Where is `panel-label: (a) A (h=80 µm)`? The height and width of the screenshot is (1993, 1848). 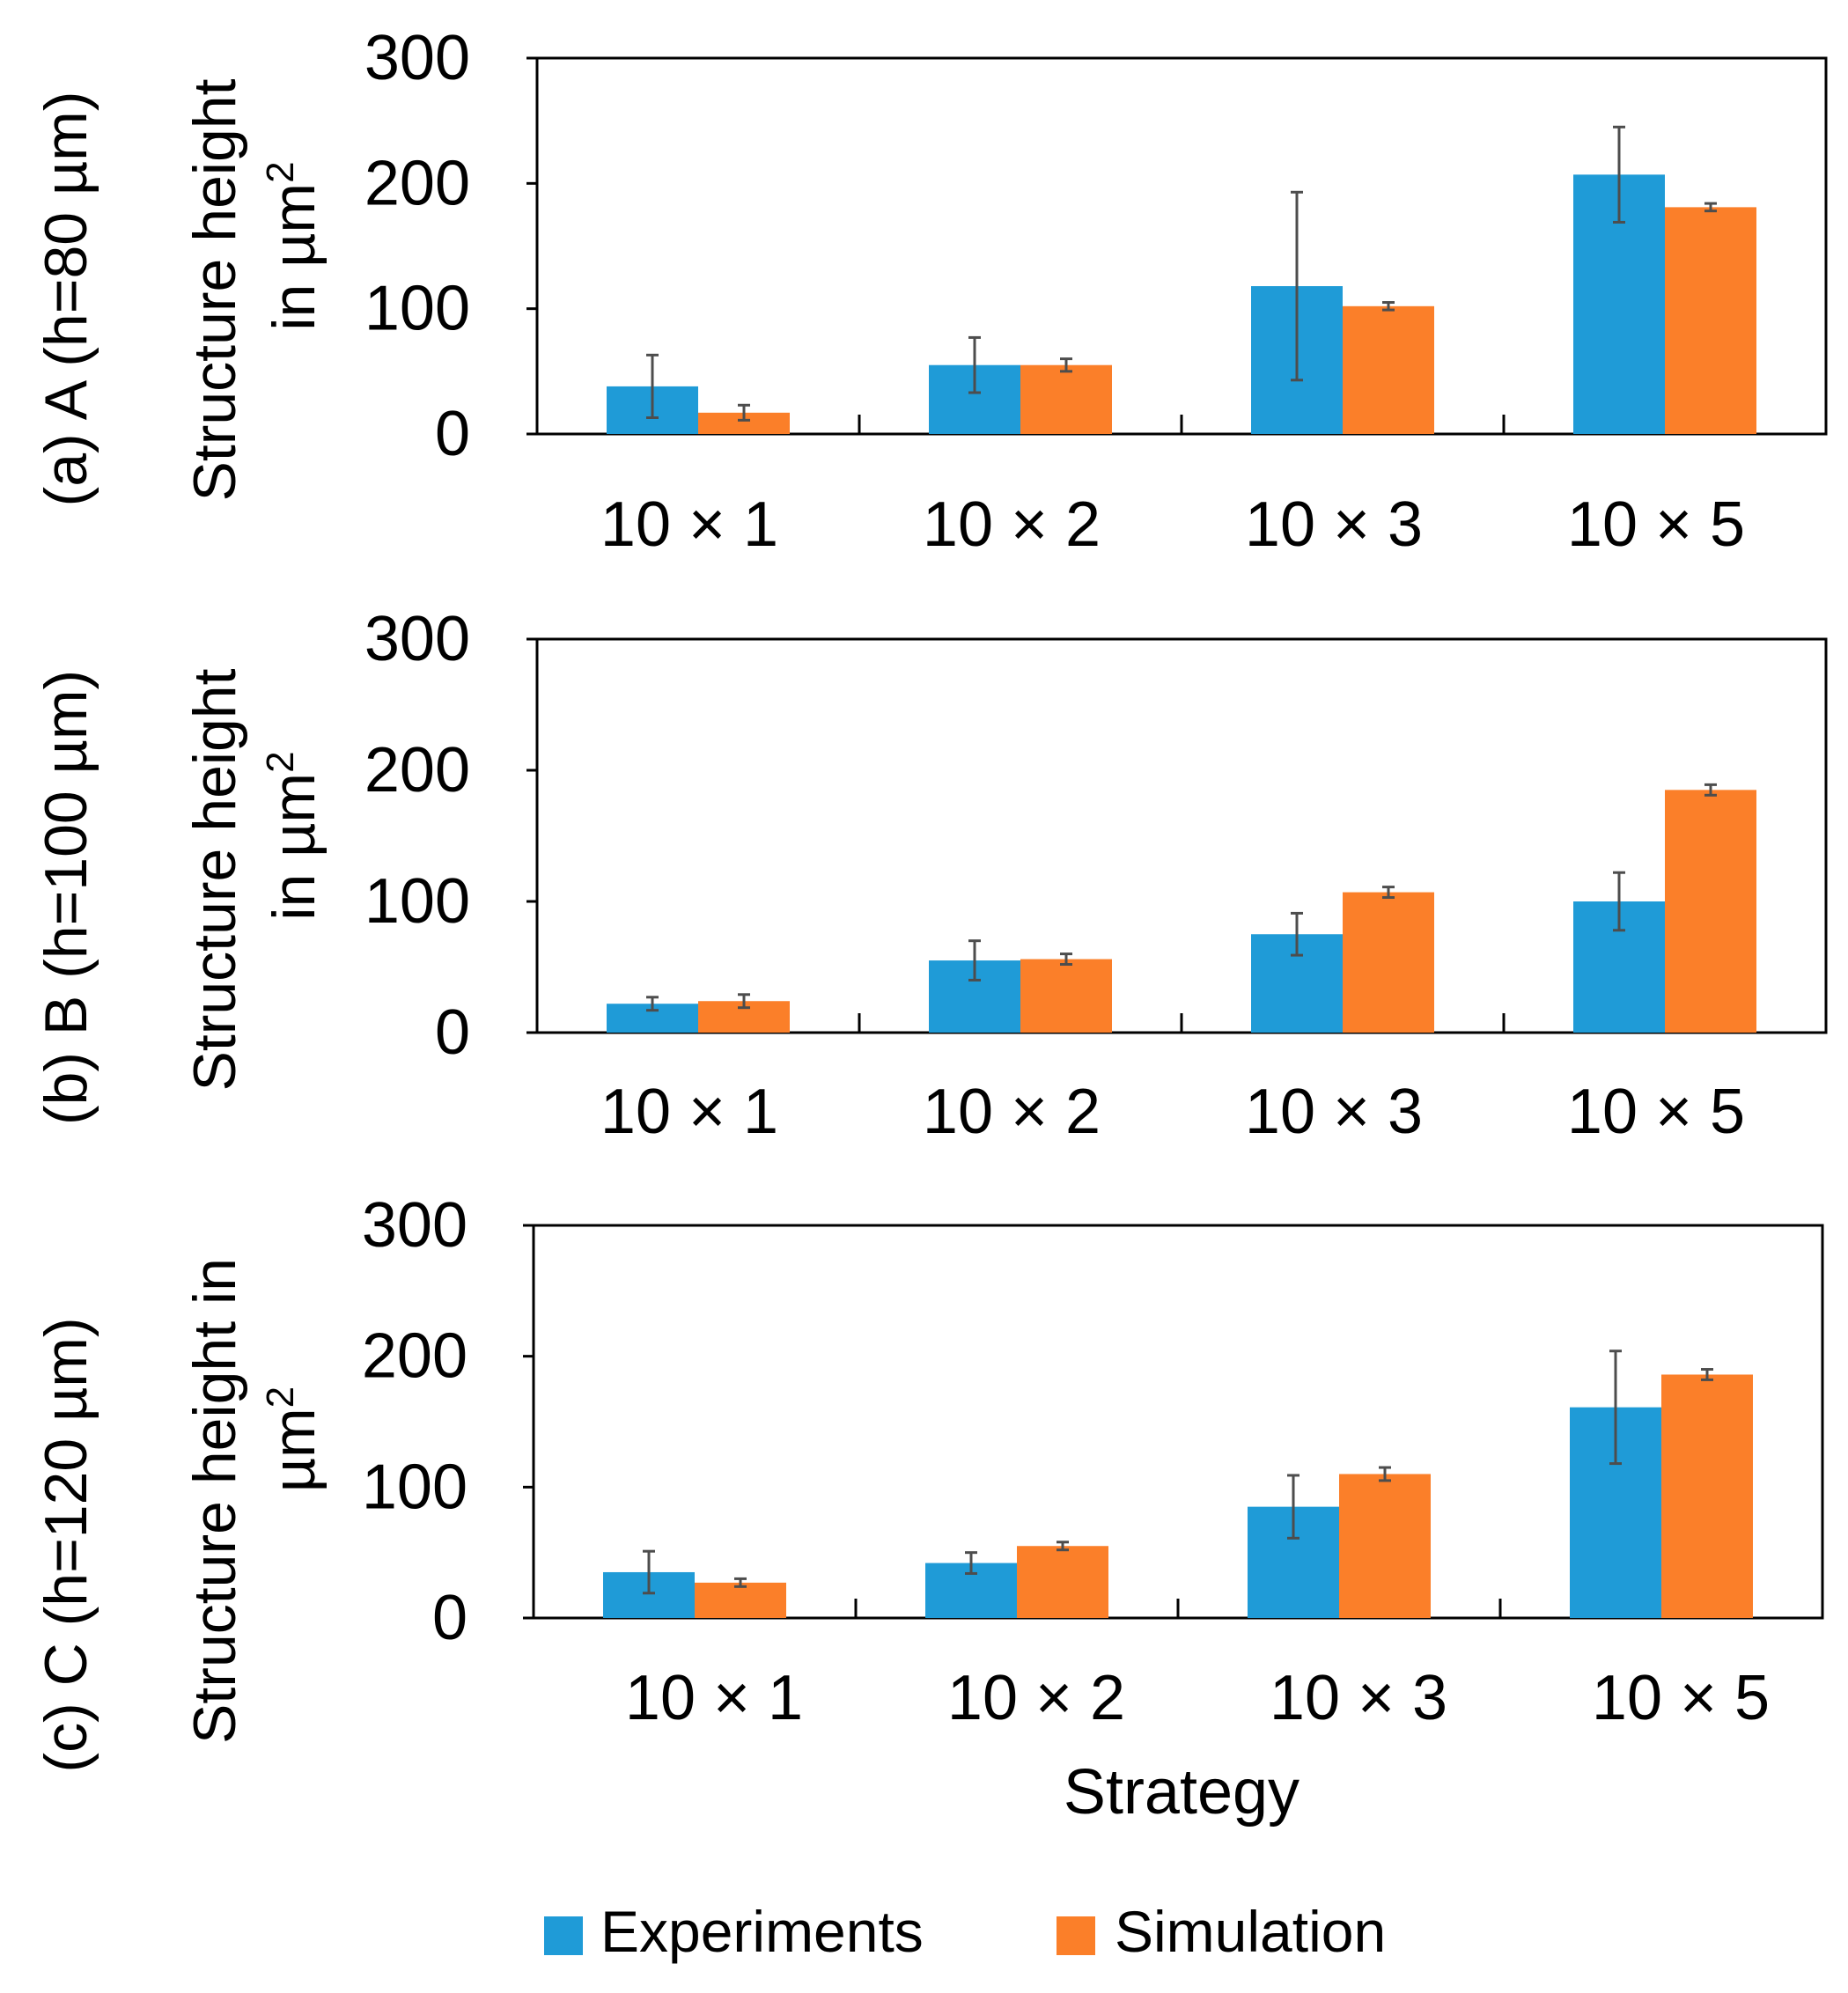 panel-label: (a) A (h=80 µm) is located at coordinates (66, 299).